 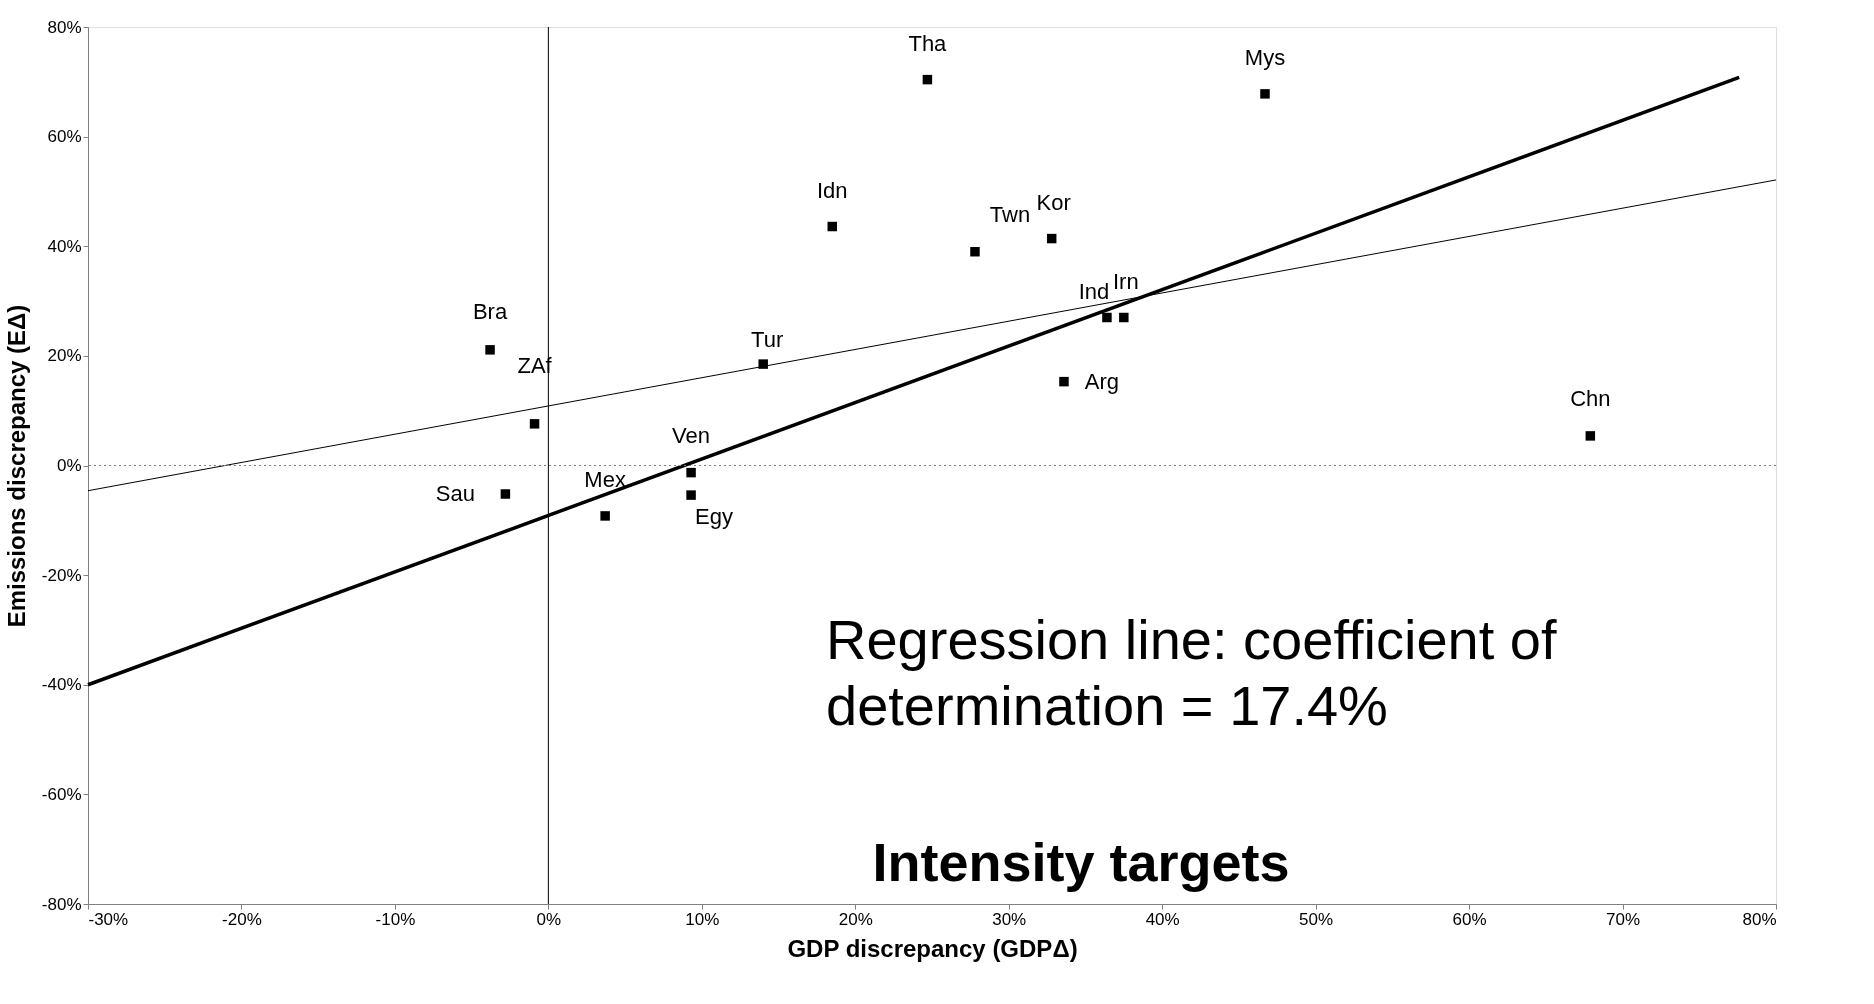 I want to click on x-tick-label: 10%, so click(x=702, y=919).